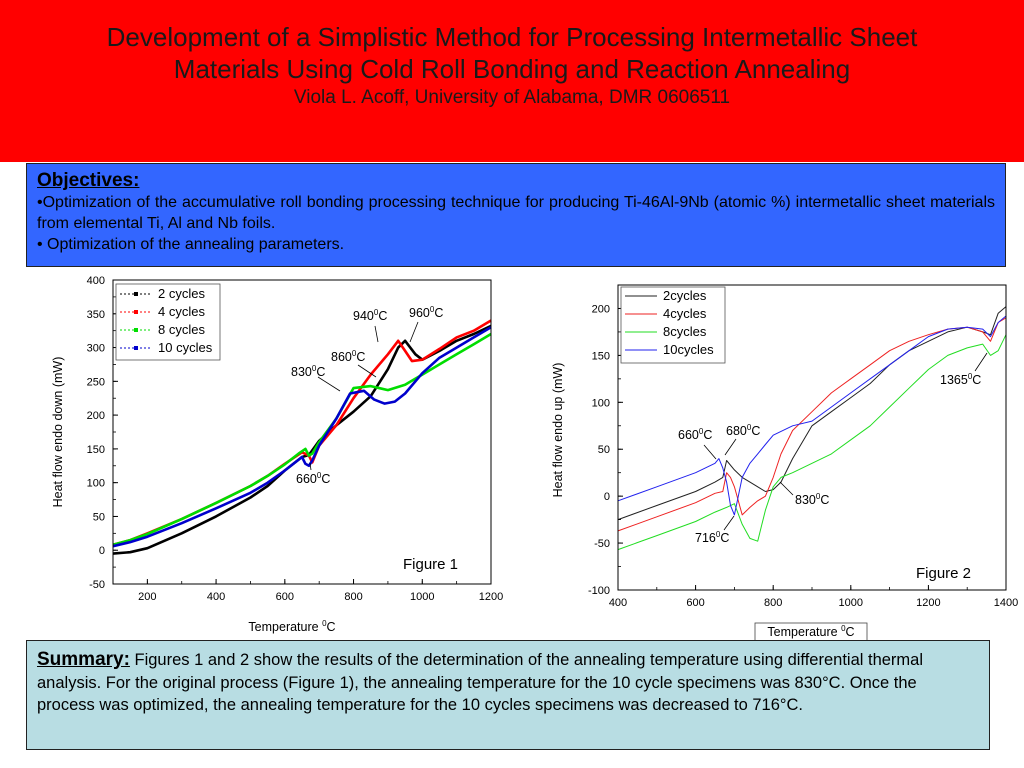  Describe the element at coordinates (712, 537) in the screenshot. I see `annotation-716C: 7160C` at that location.